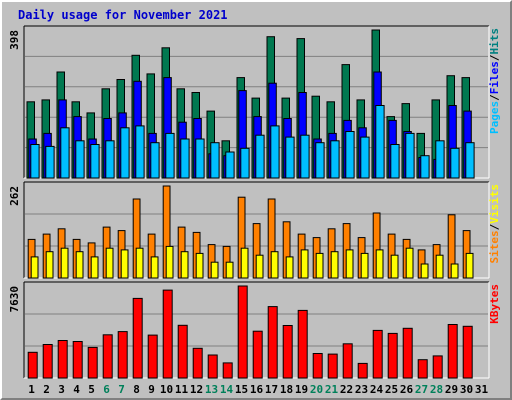 The image size is (512, 400). I want to click on x-tick-label: 27, so click(421, 389).